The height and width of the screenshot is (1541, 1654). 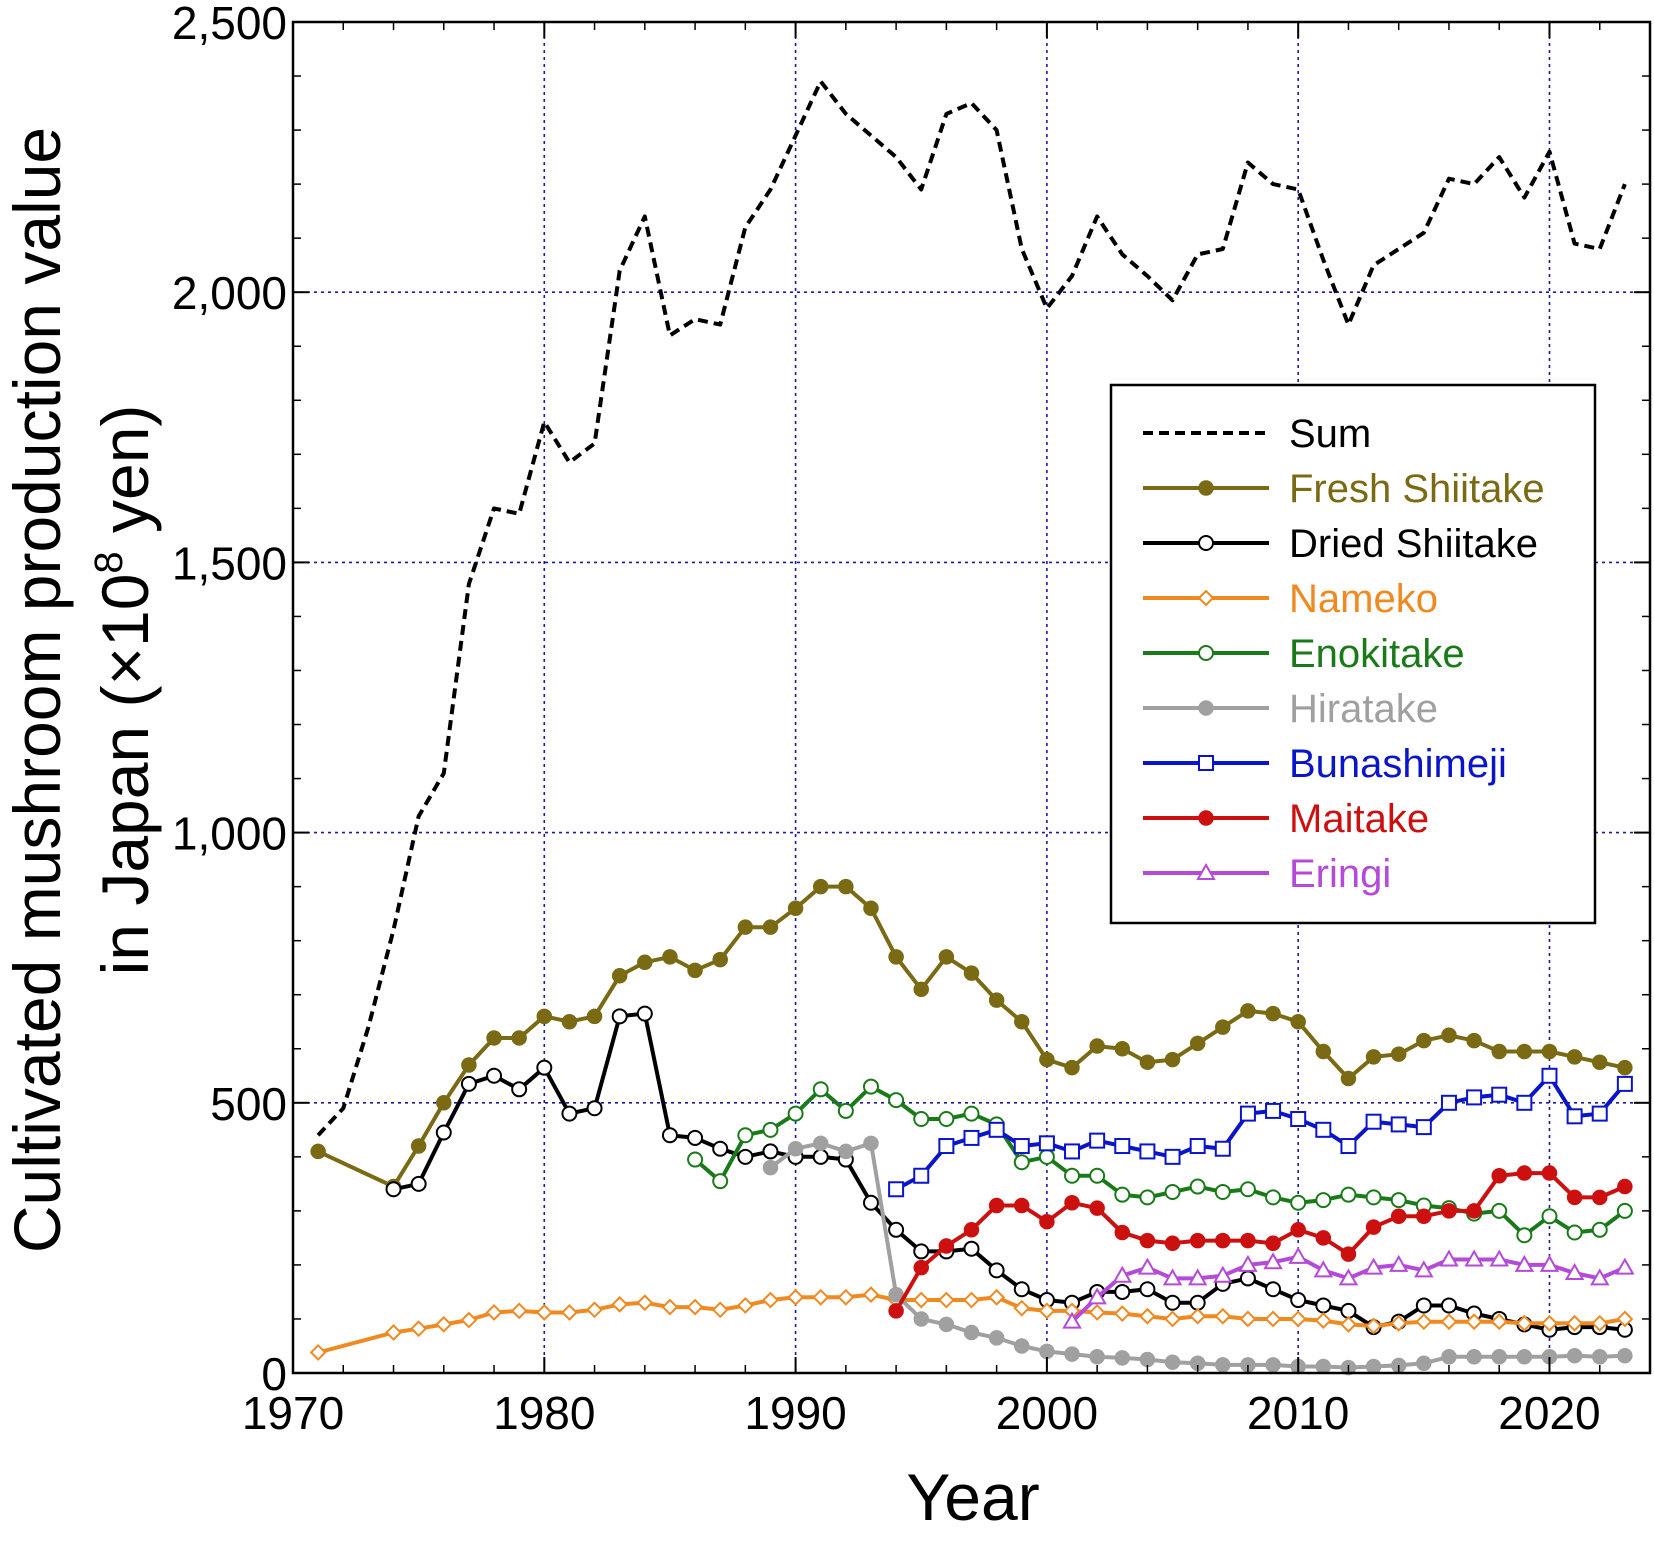 I want to click on legend-entry-dried-shiitake: Dried Shiitake, so click(x=1340, y=544).